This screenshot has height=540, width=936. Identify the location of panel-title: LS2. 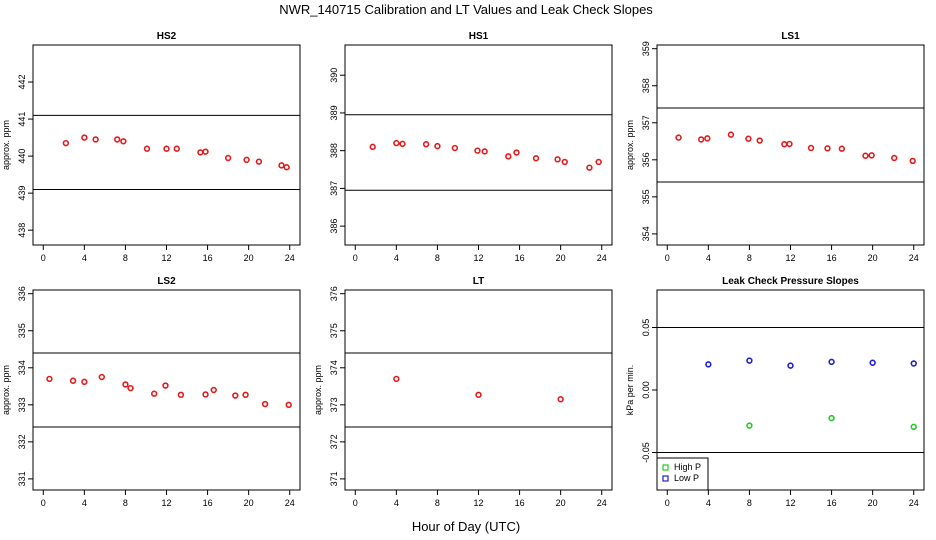
(166, 281).